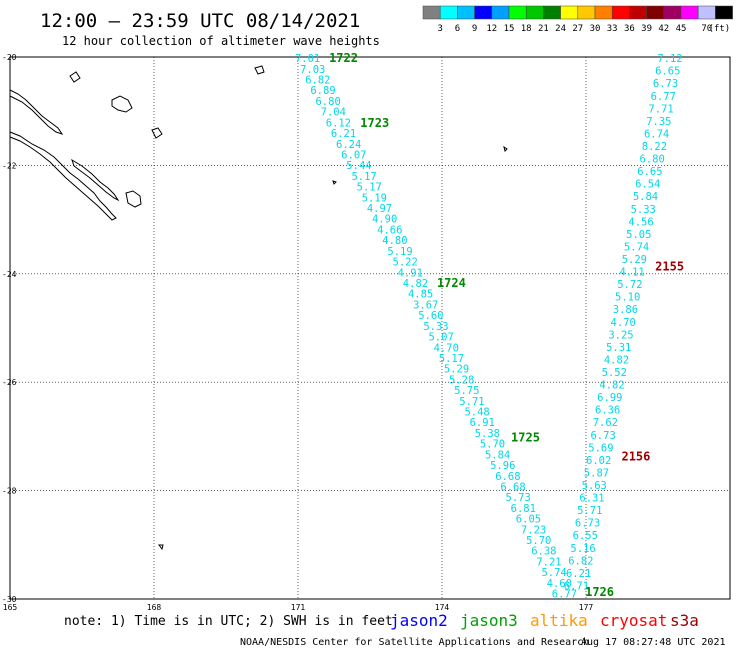 Image resolution: width=740 pixels, height=650 pixels. I want to click on legend-label: 3, so click(439, 29).